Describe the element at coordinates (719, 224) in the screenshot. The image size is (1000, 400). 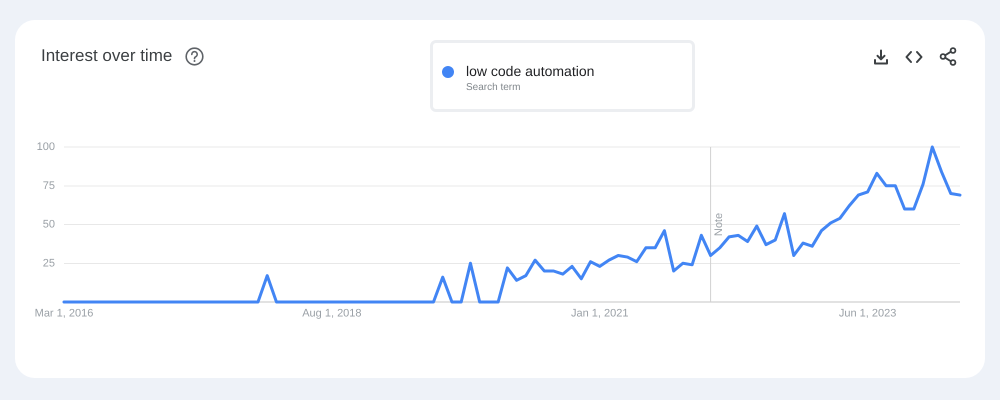
I see `ref-line-label: Note` at that location.